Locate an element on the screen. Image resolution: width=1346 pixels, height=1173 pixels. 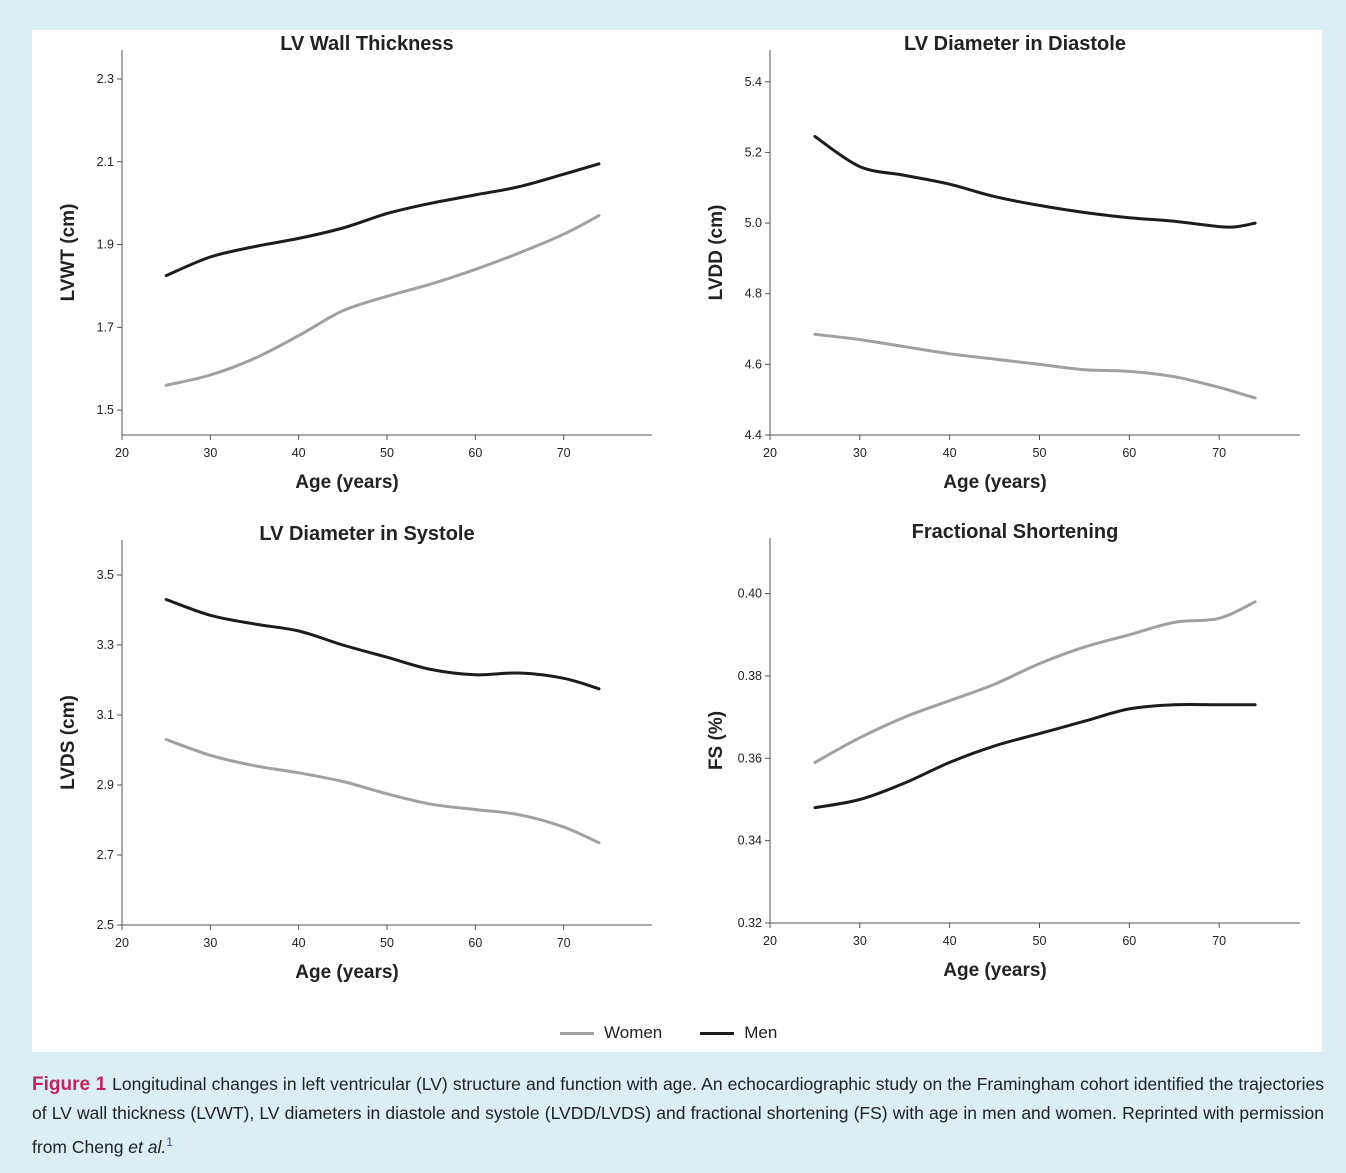
chart-title: LV Diameter in Diastole is located at coordinates (1015, 44).